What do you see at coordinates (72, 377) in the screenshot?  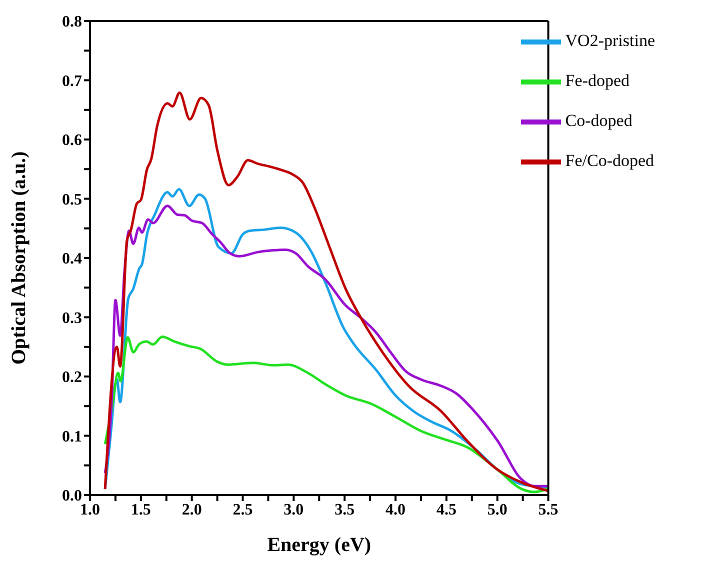 I see `y-tick-label: 0.2` at bounding box center [72, 377].